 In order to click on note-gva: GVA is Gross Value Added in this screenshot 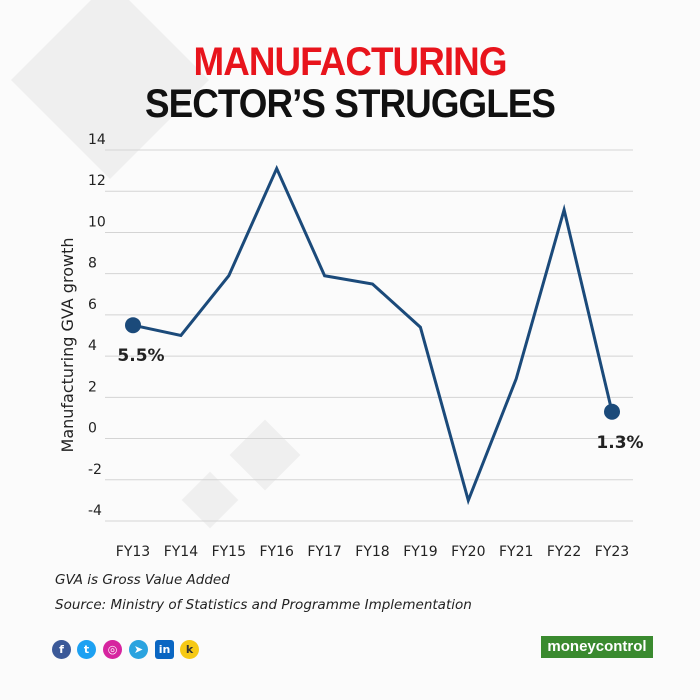, I will do `click(142, 580)`.